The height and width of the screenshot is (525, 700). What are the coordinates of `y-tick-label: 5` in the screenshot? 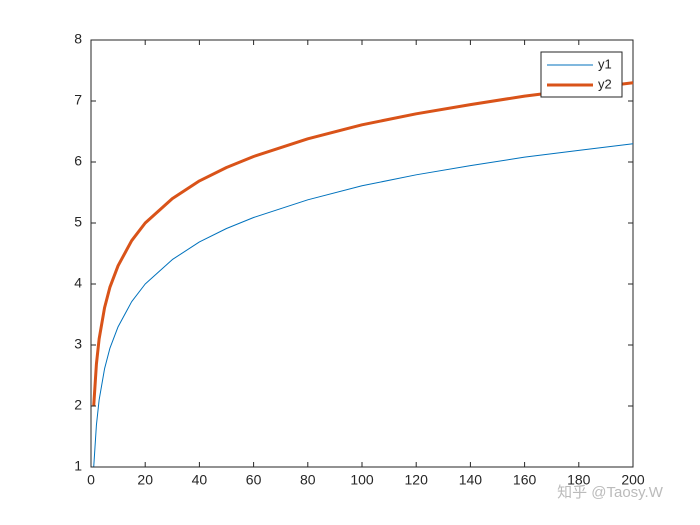 It's located at (78, 222).